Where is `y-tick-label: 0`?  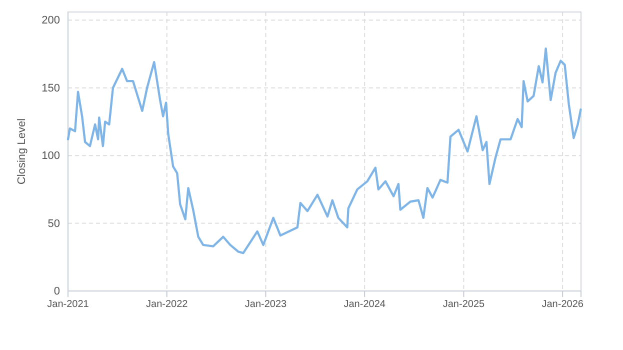
y-tick-label: 0 is located at coordinates (57, 292).